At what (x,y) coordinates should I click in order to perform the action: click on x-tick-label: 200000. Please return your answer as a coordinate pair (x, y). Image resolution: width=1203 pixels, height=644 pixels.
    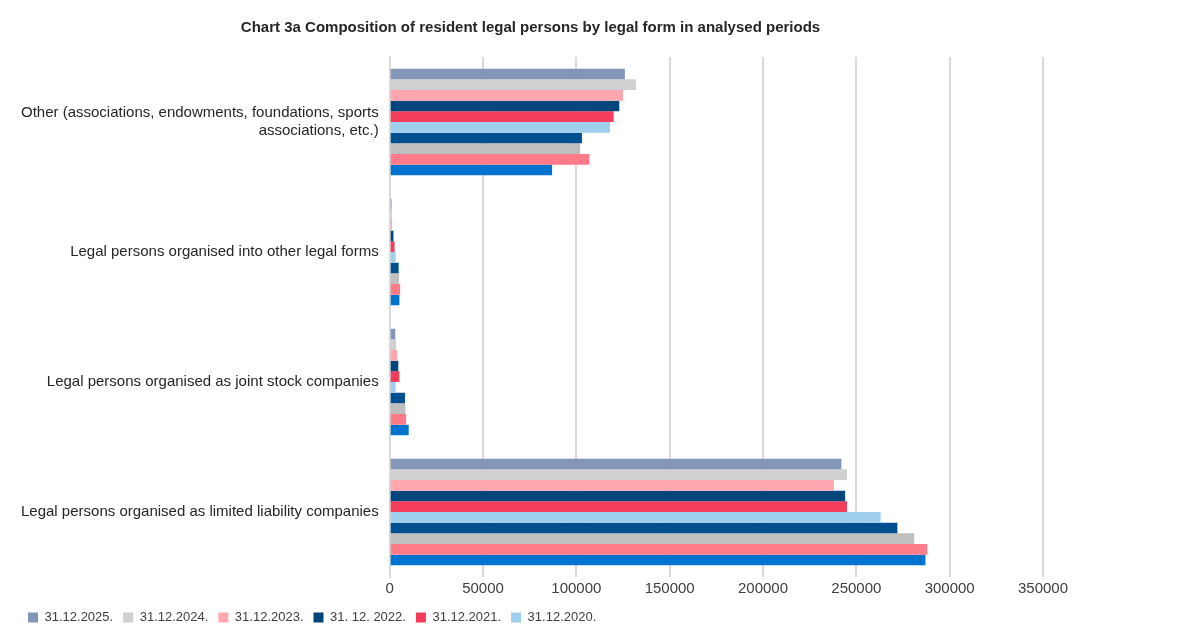
    Looking at the image, I should click on (763, 588).